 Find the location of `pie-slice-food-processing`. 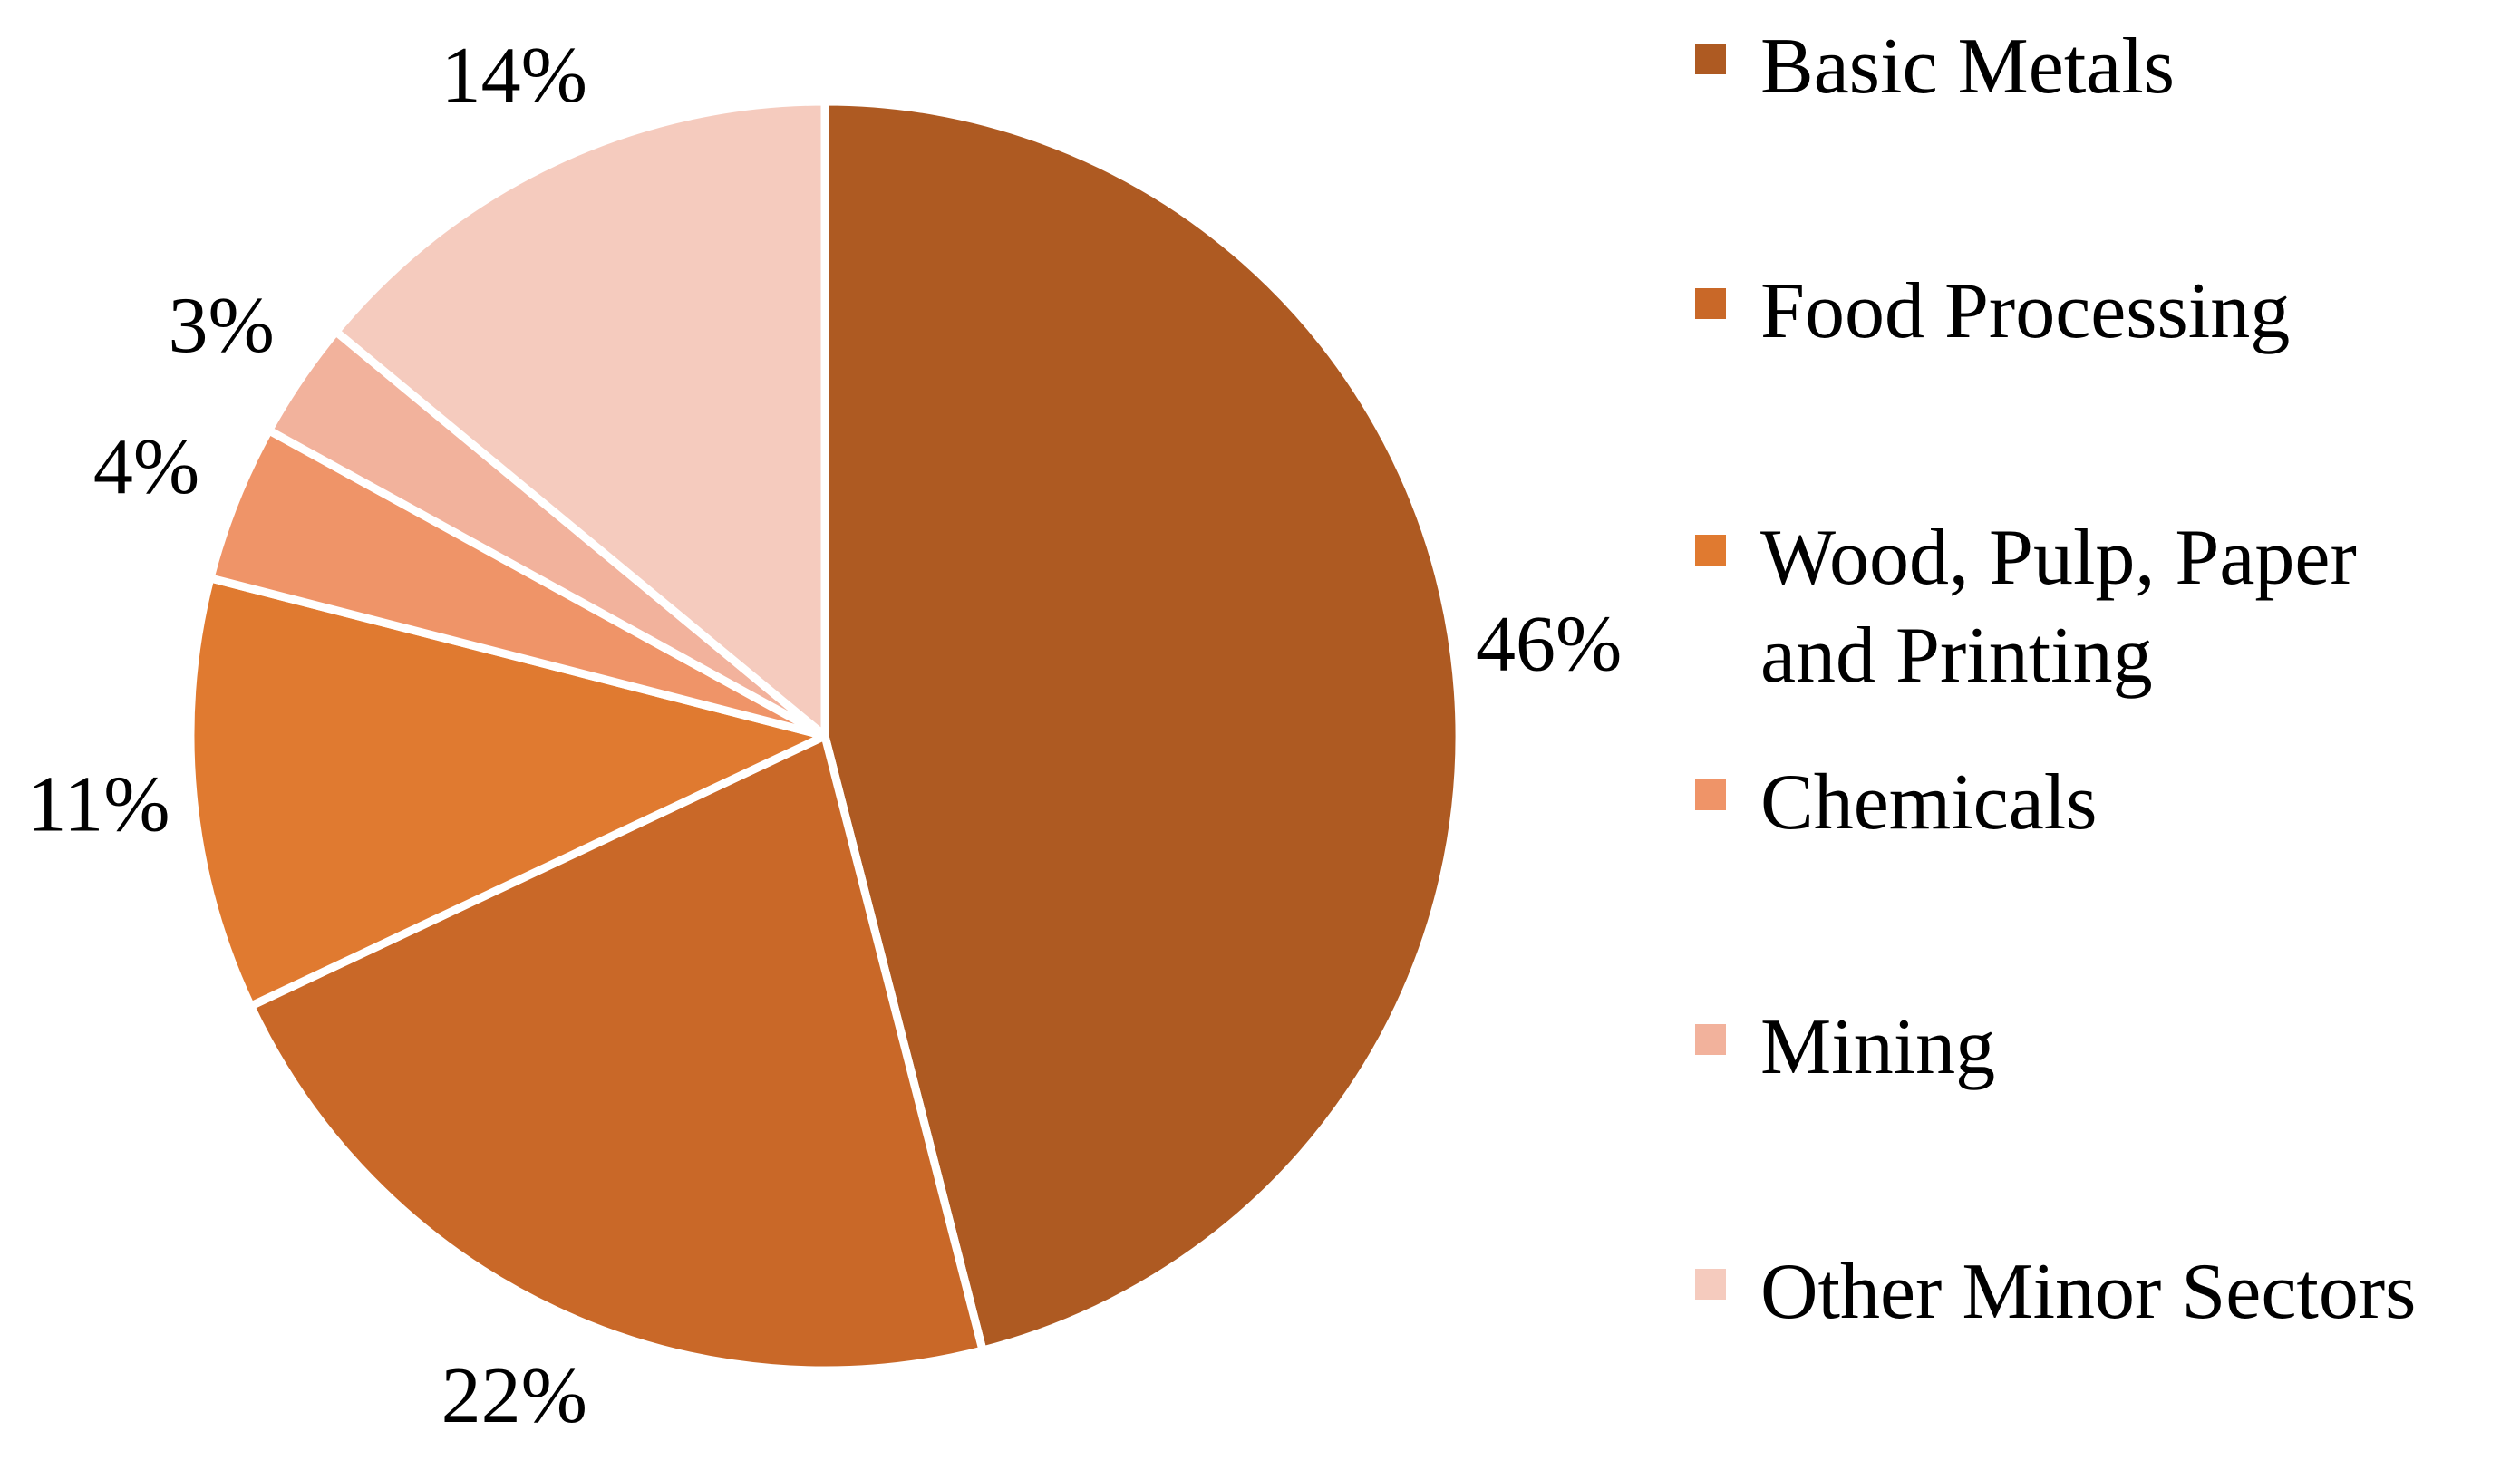

pie-slice-food-processing is located at coordinates (617, 1053).